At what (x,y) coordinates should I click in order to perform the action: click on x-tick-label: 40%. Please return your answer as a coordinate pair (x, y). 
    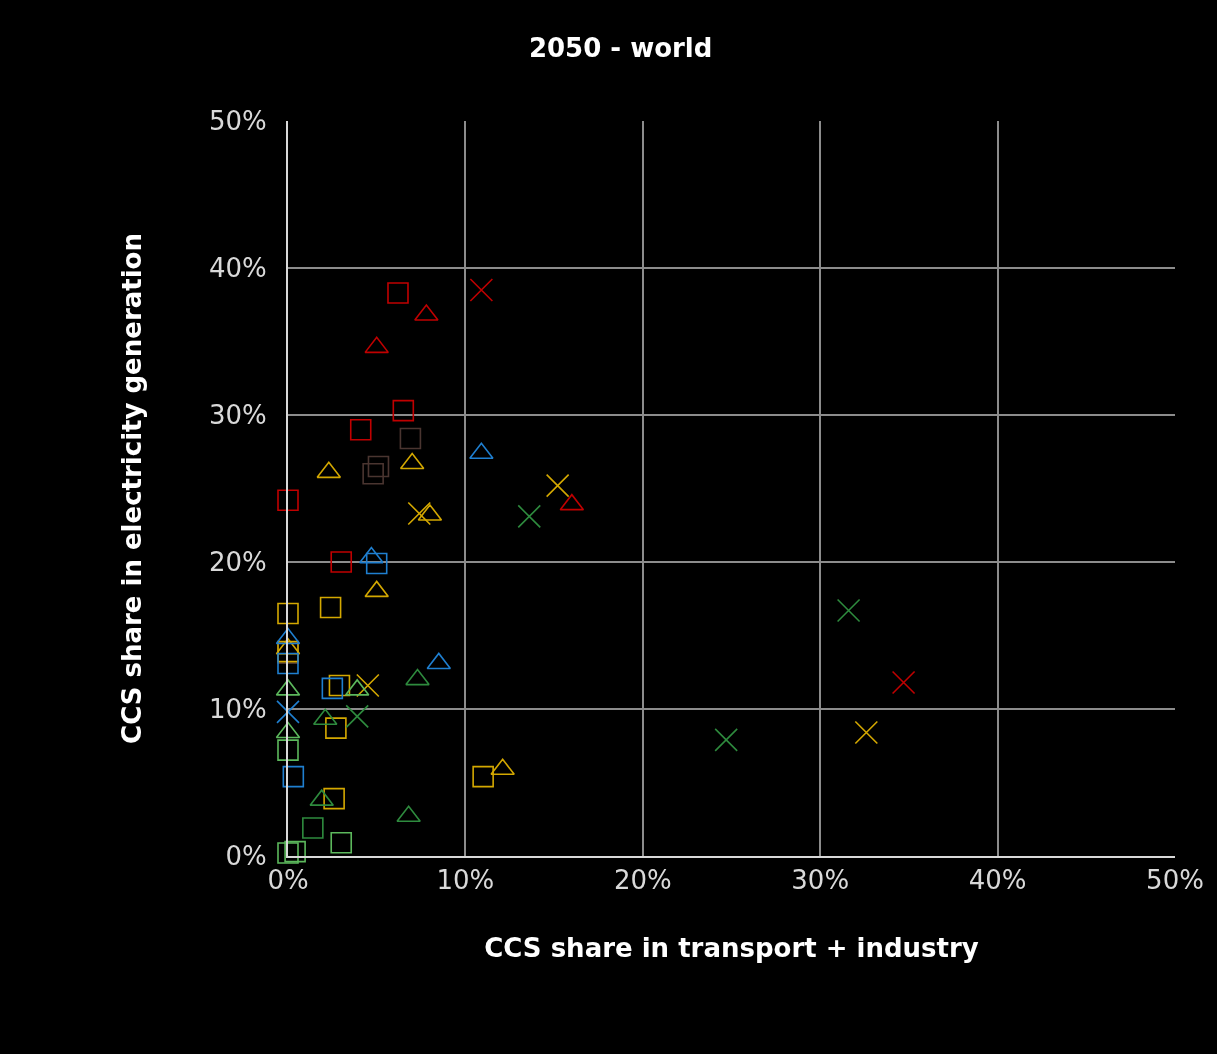
    Looking at the image, I should click on (997, 880).